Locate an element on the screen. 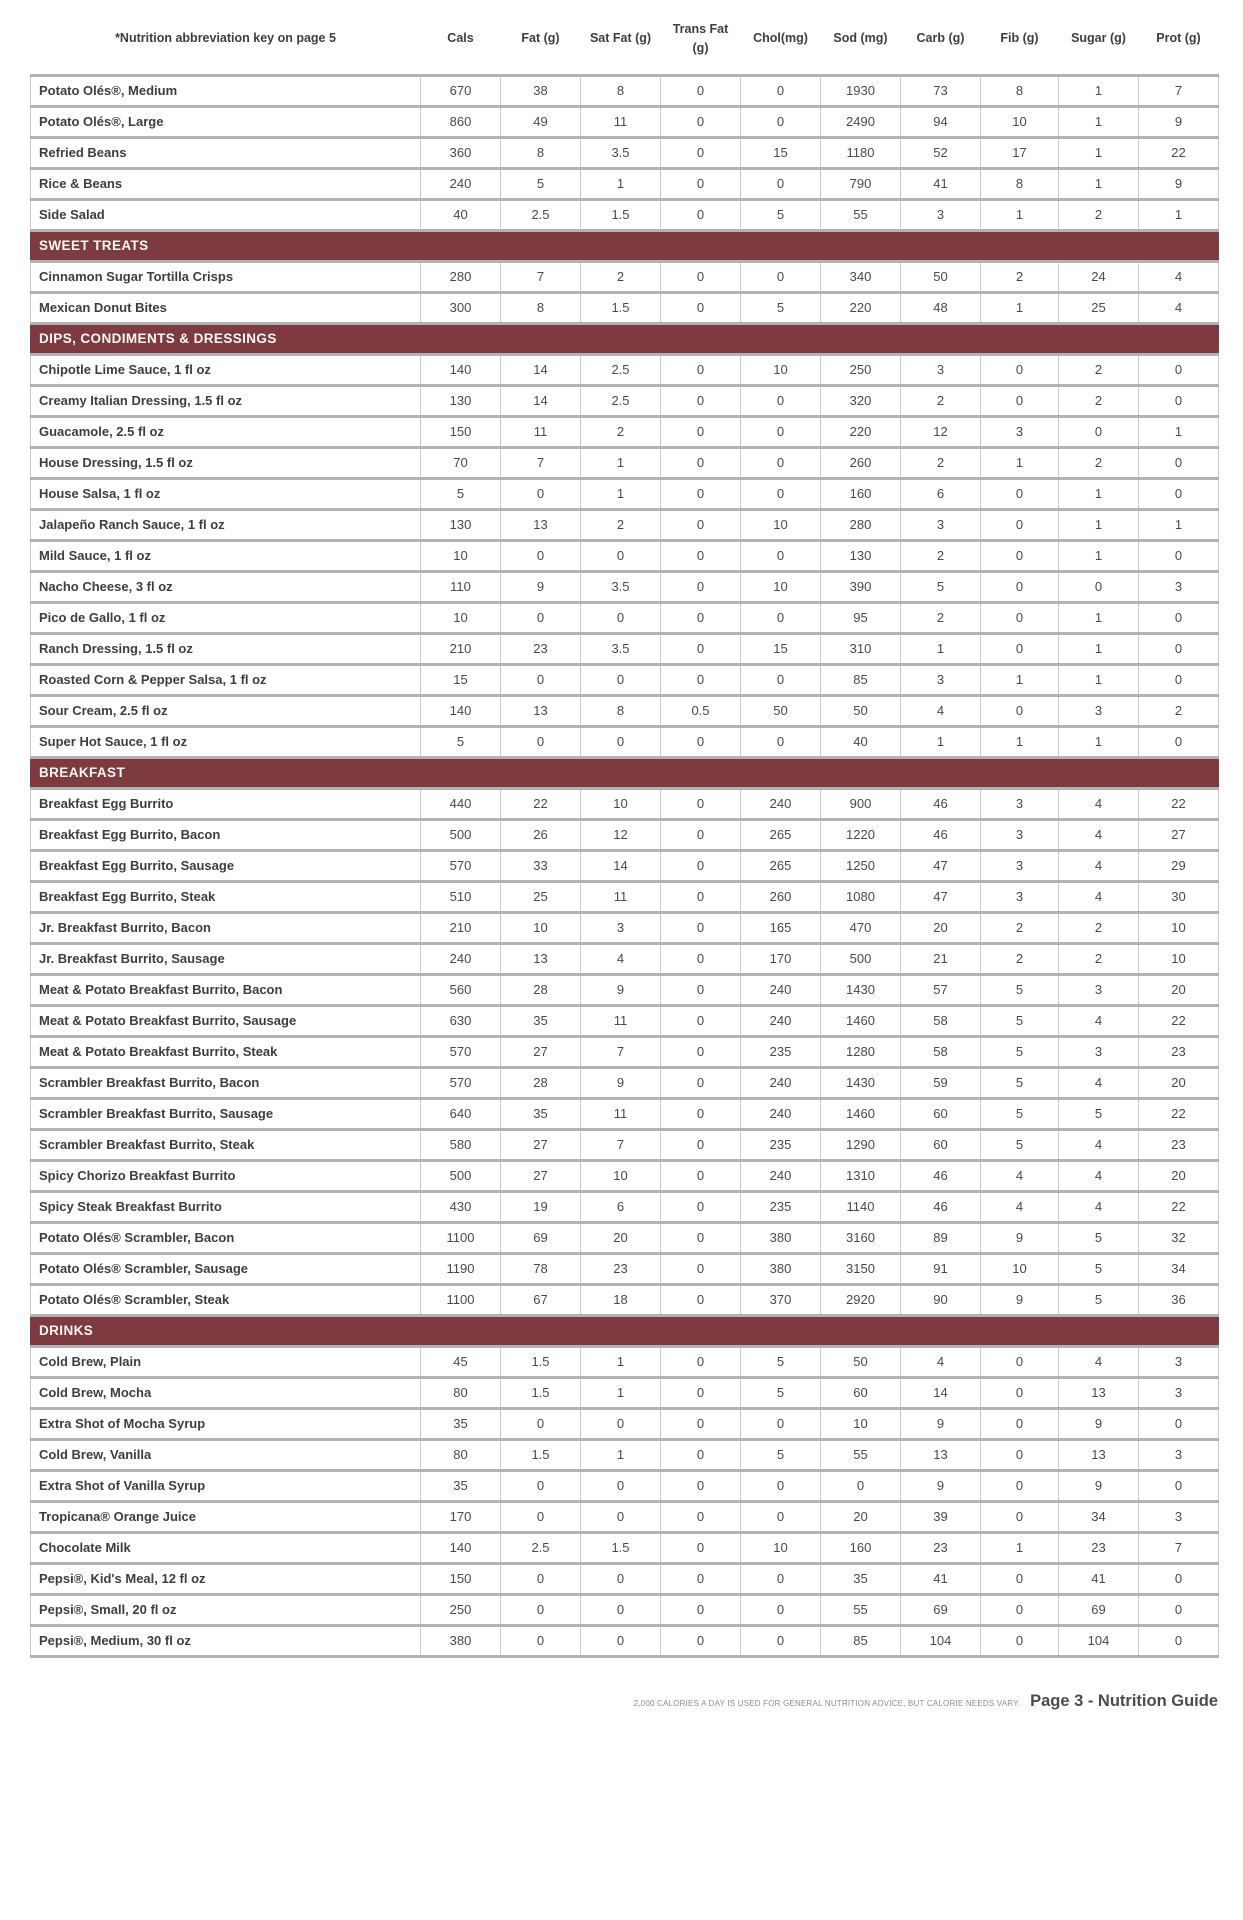 The width and height of the screenshot is (1243, 1920). nutrition-value: 22 is located at coordinates (1178, 1021).